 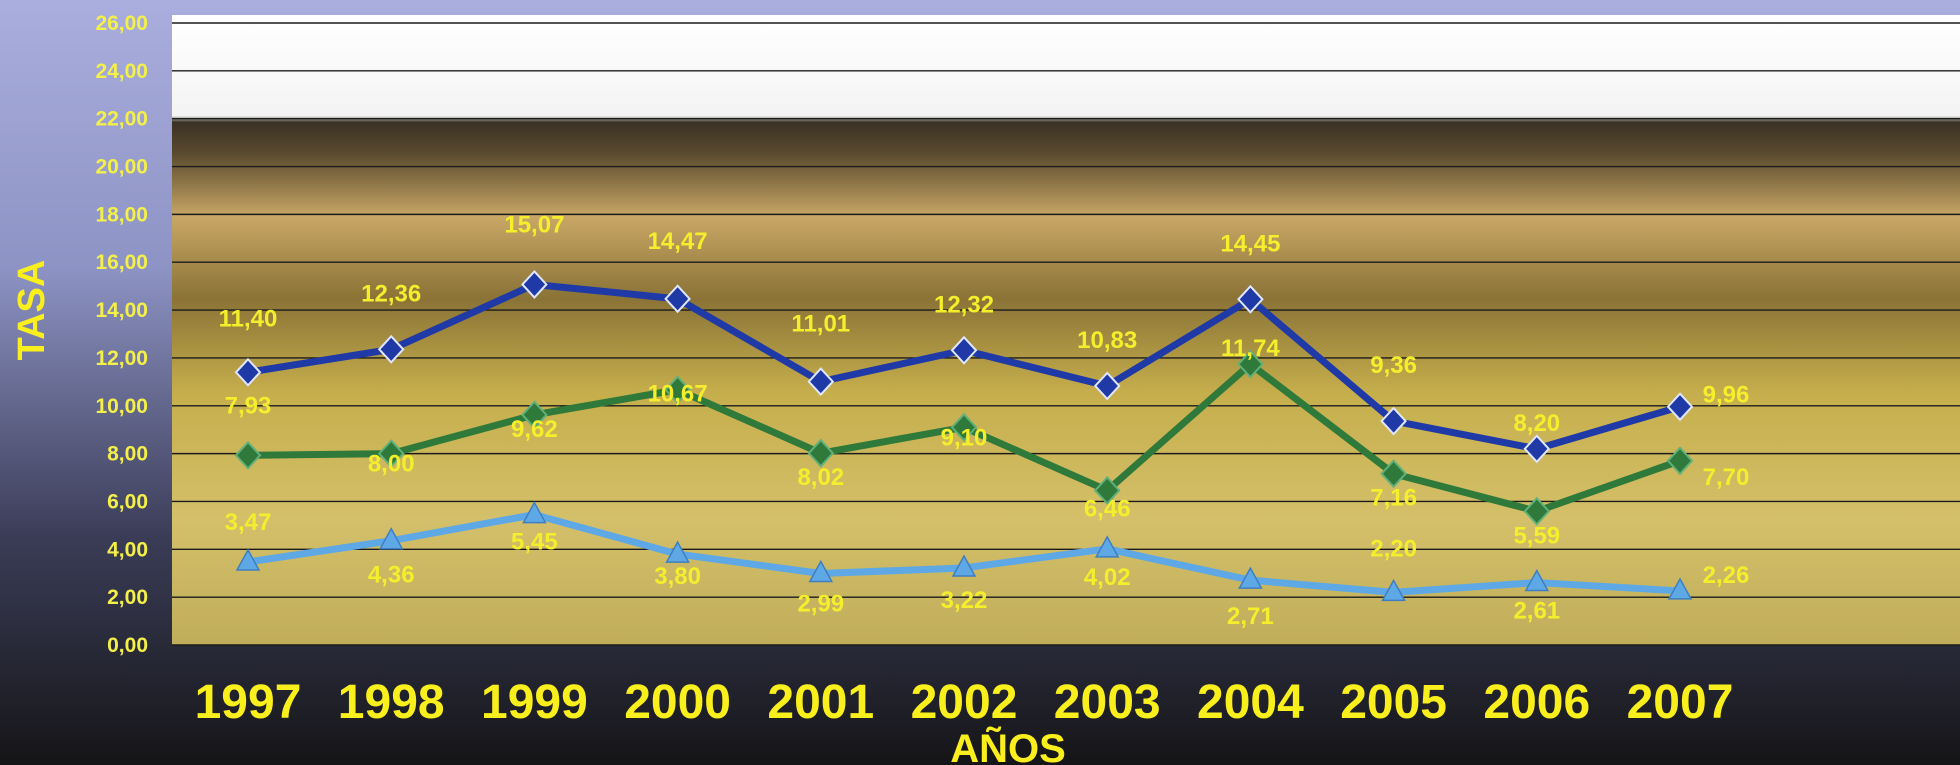 What do you see at coordinates (248, 318) in the screenshot?
I see `data-label: 11,40` at bounding box center [248, 318].